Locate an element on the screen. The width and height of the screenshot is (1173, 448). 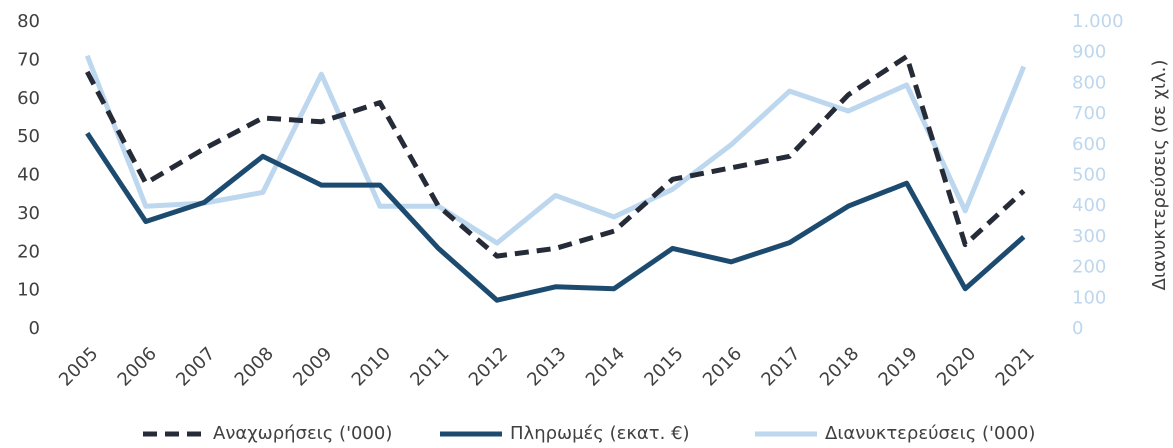
y-tick-label: 50 is located at coordinates (28, 136).